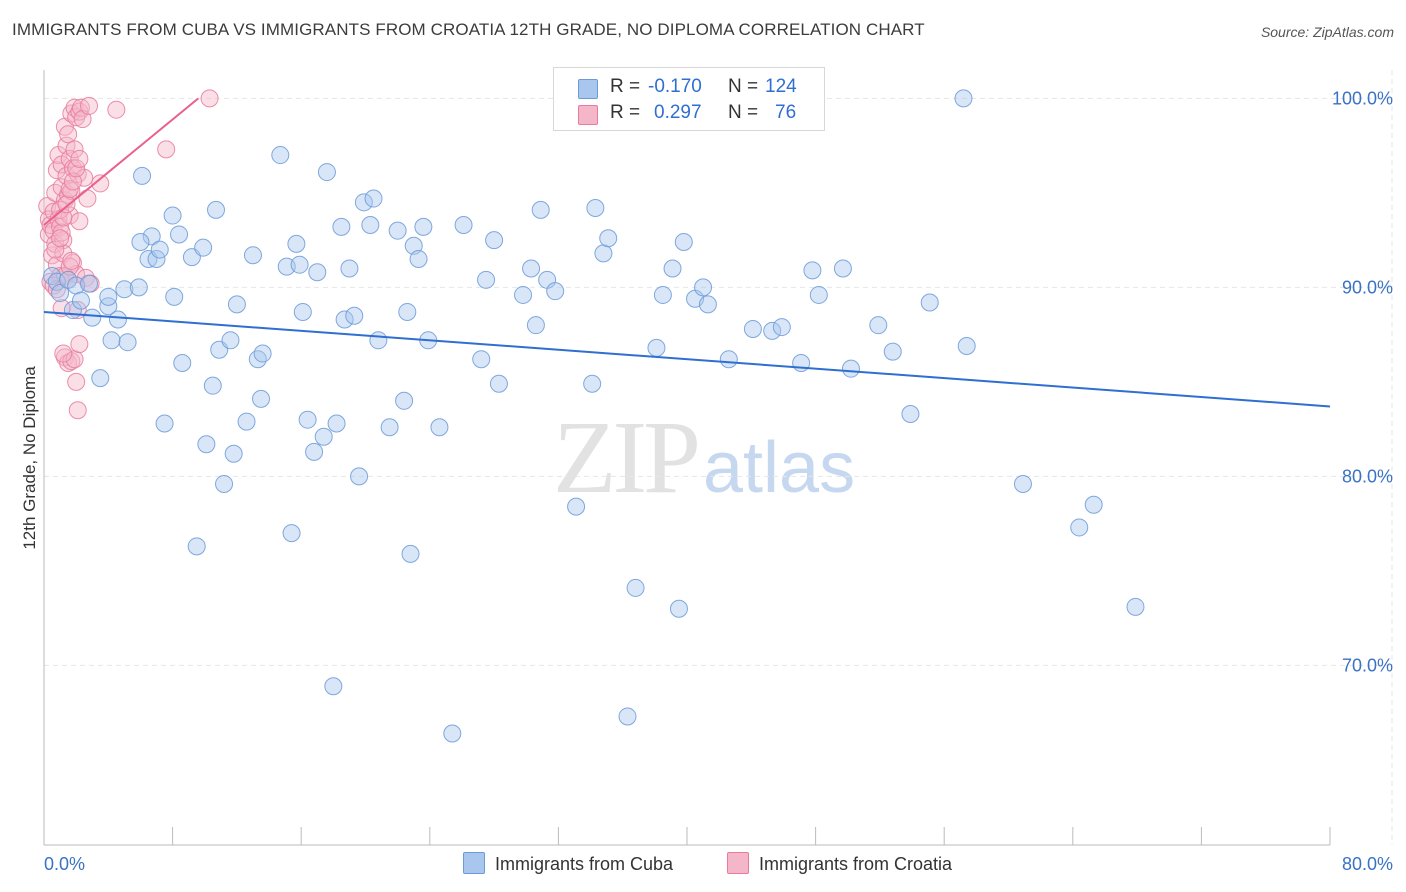 Image resolution: width=1406 pixels, height=892 pixels. I want to click on source-credit: Source: ZipAtlas.com, so click(1327, 32).